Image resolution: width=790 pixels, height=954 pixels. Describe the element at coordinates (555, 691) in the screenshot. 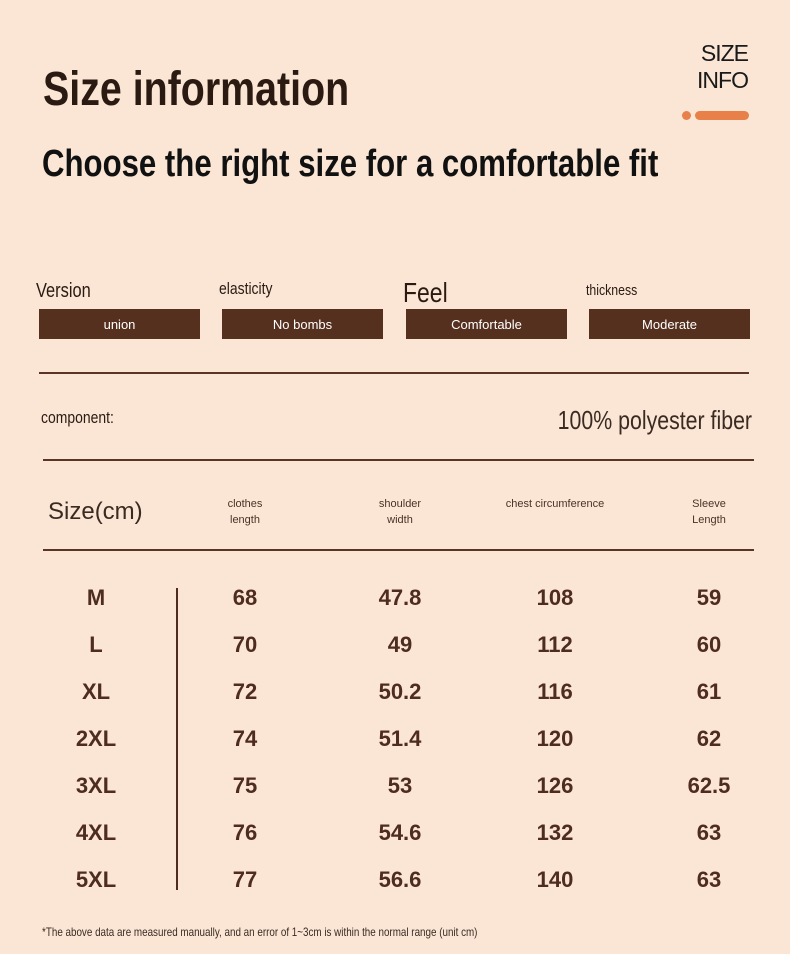

I see `size-value: 116` at that location.